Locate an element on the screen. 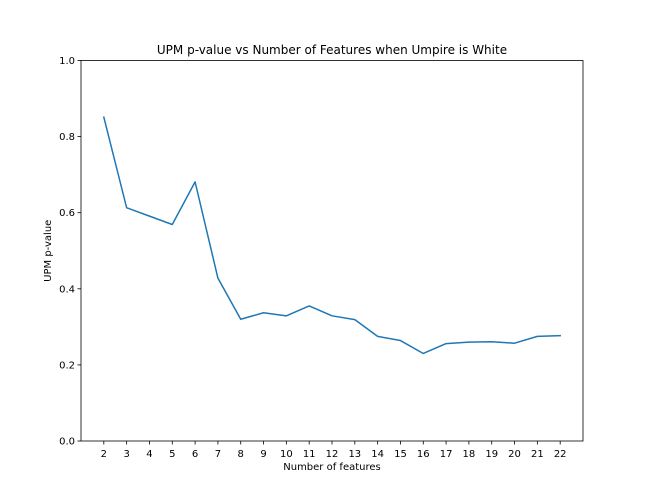  y-tick-label: 0.0 is located at coordinates (67, 442).